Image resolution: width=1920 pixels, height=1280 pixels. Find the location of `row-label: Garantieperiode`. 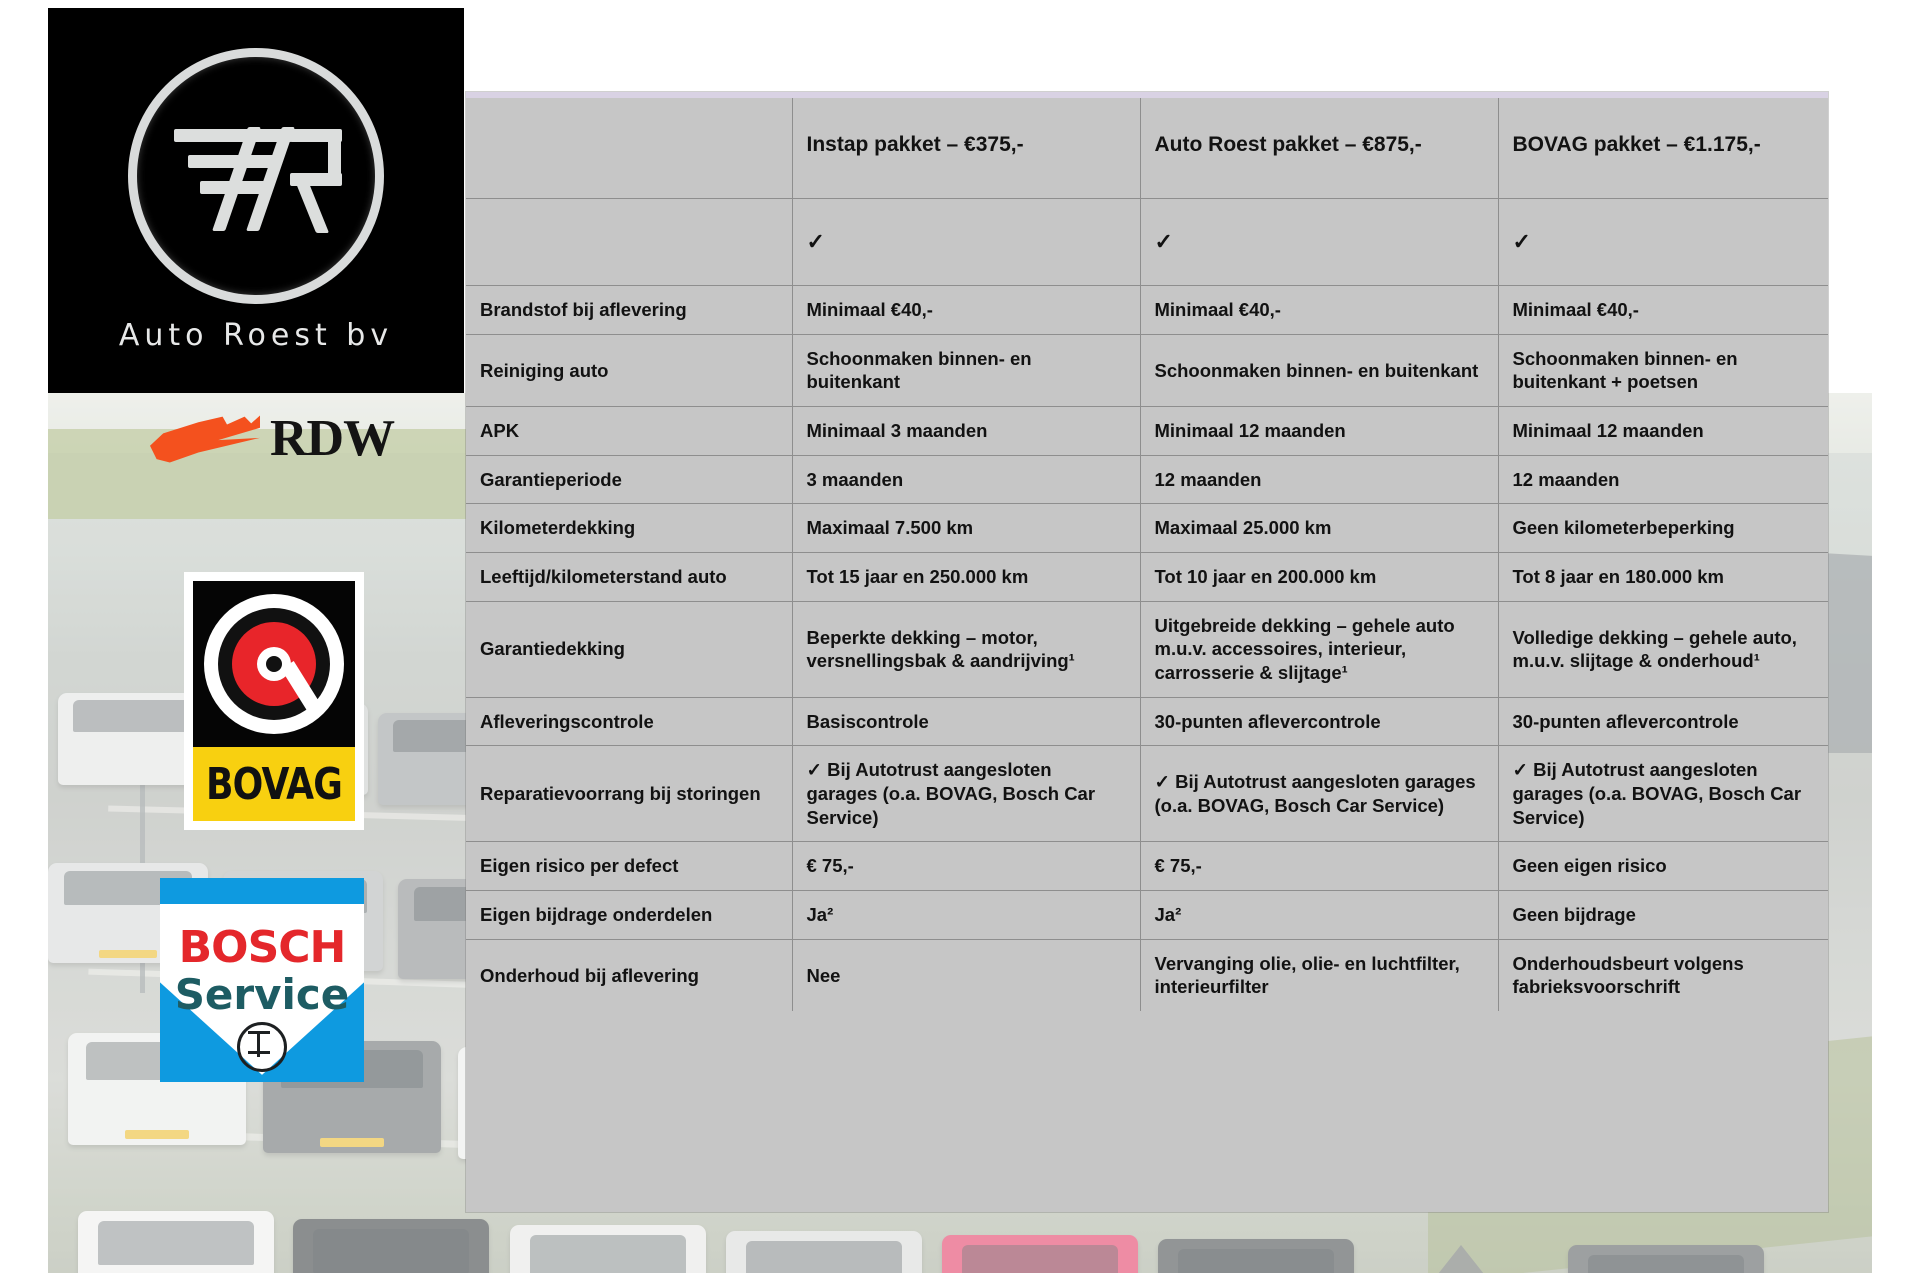

row-label: Garantieperiode is located at coordinates (629, 480).